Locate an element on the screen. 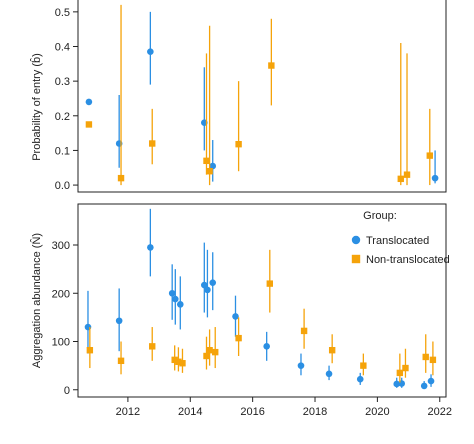 The image size is (474, 444). y-tick-label: 0.0 is located at coordinates (62, 186).